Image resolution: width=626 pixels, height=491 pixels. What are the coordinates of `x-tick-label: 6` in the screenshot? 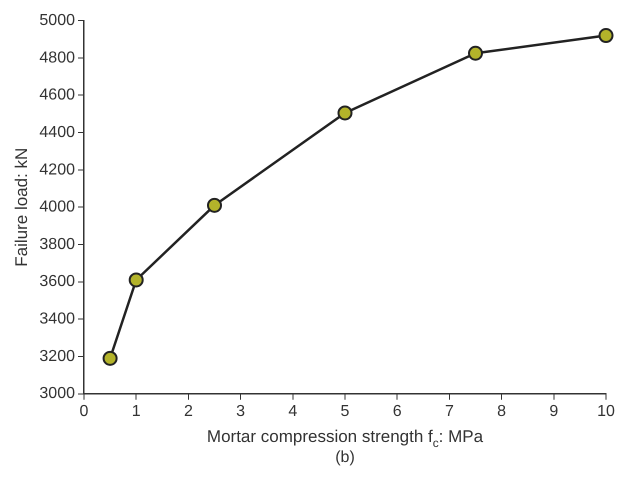 It's located at (397, 411).